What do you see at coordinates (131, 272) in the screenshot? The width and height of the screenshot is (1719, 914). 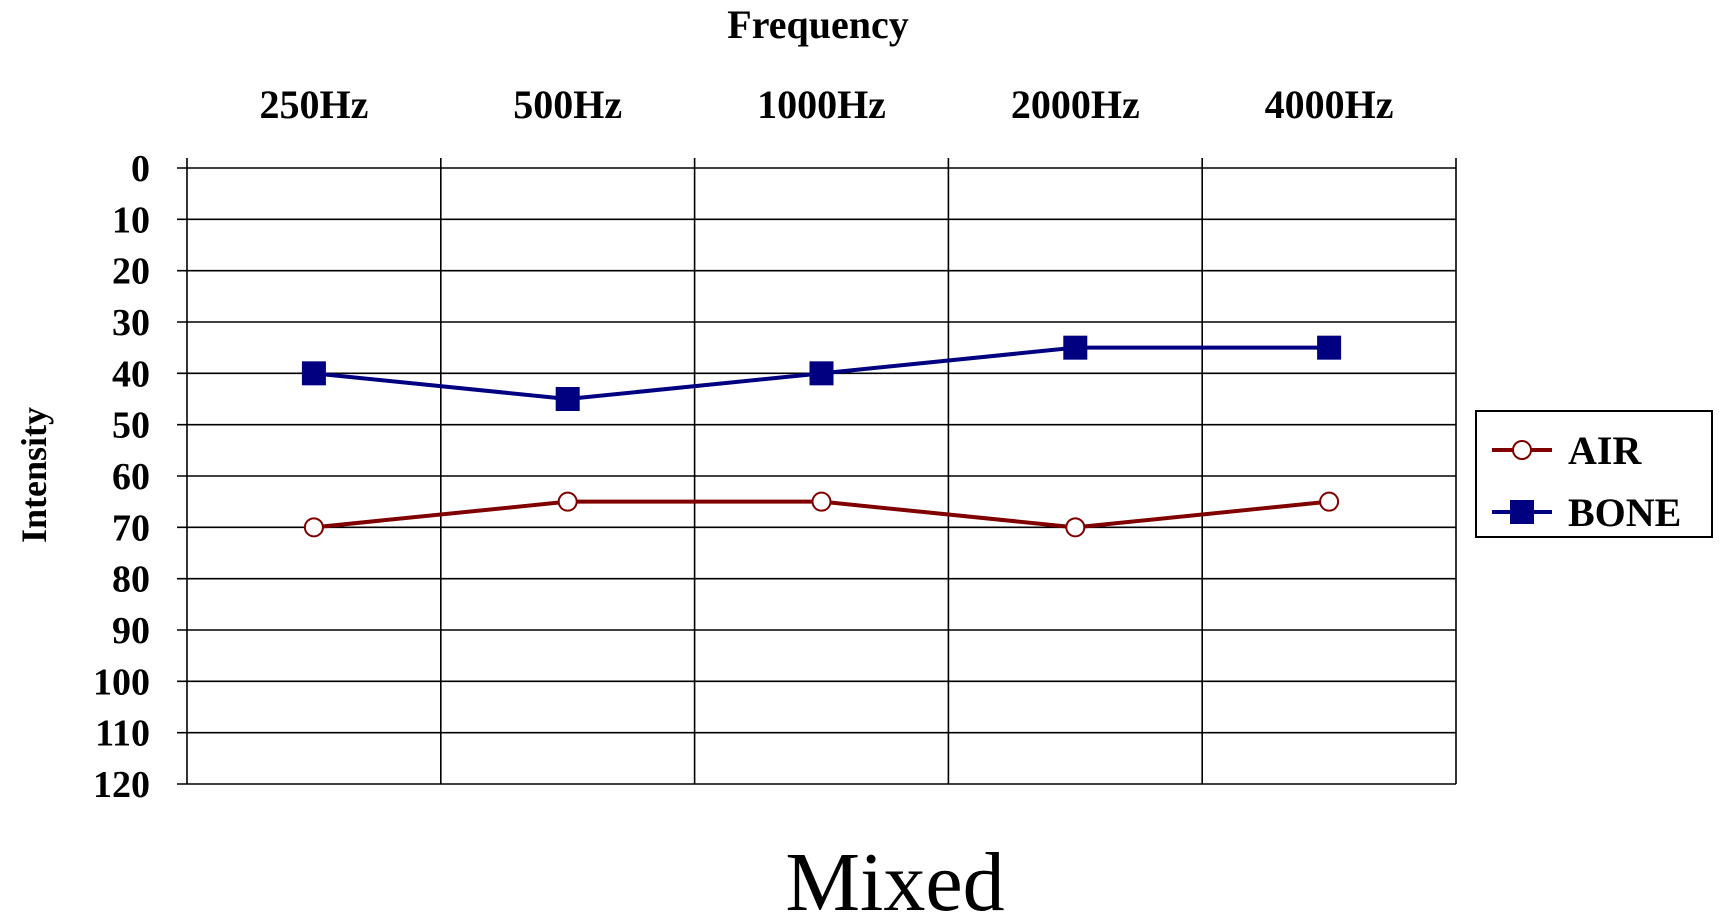 I see `y-tick-label: 20` at bounding box center [131, 272].